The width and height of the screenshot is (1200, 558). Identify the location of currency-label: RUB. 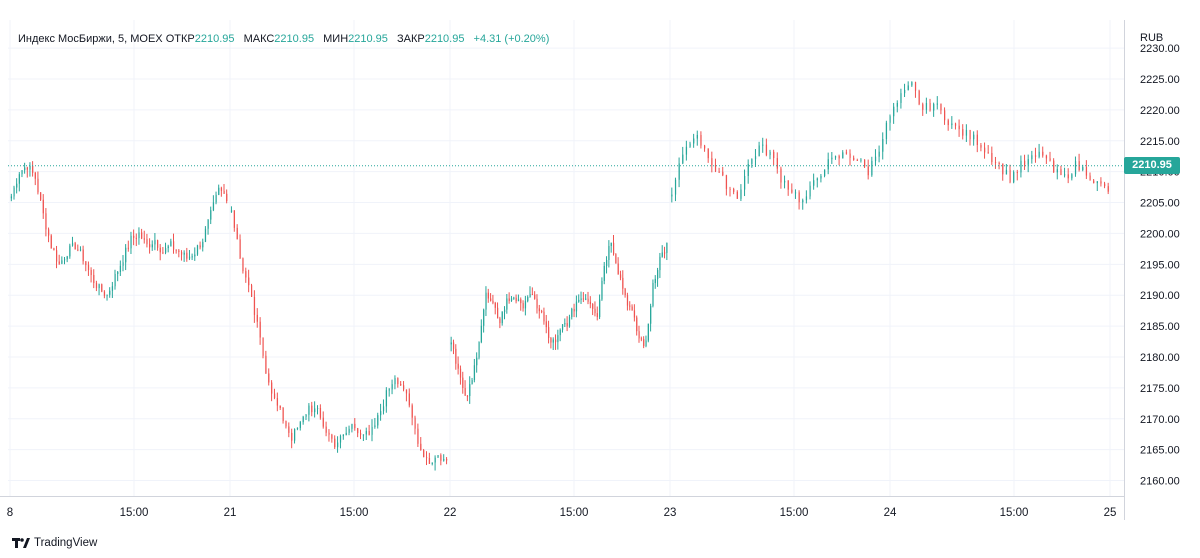
(1152, 38).